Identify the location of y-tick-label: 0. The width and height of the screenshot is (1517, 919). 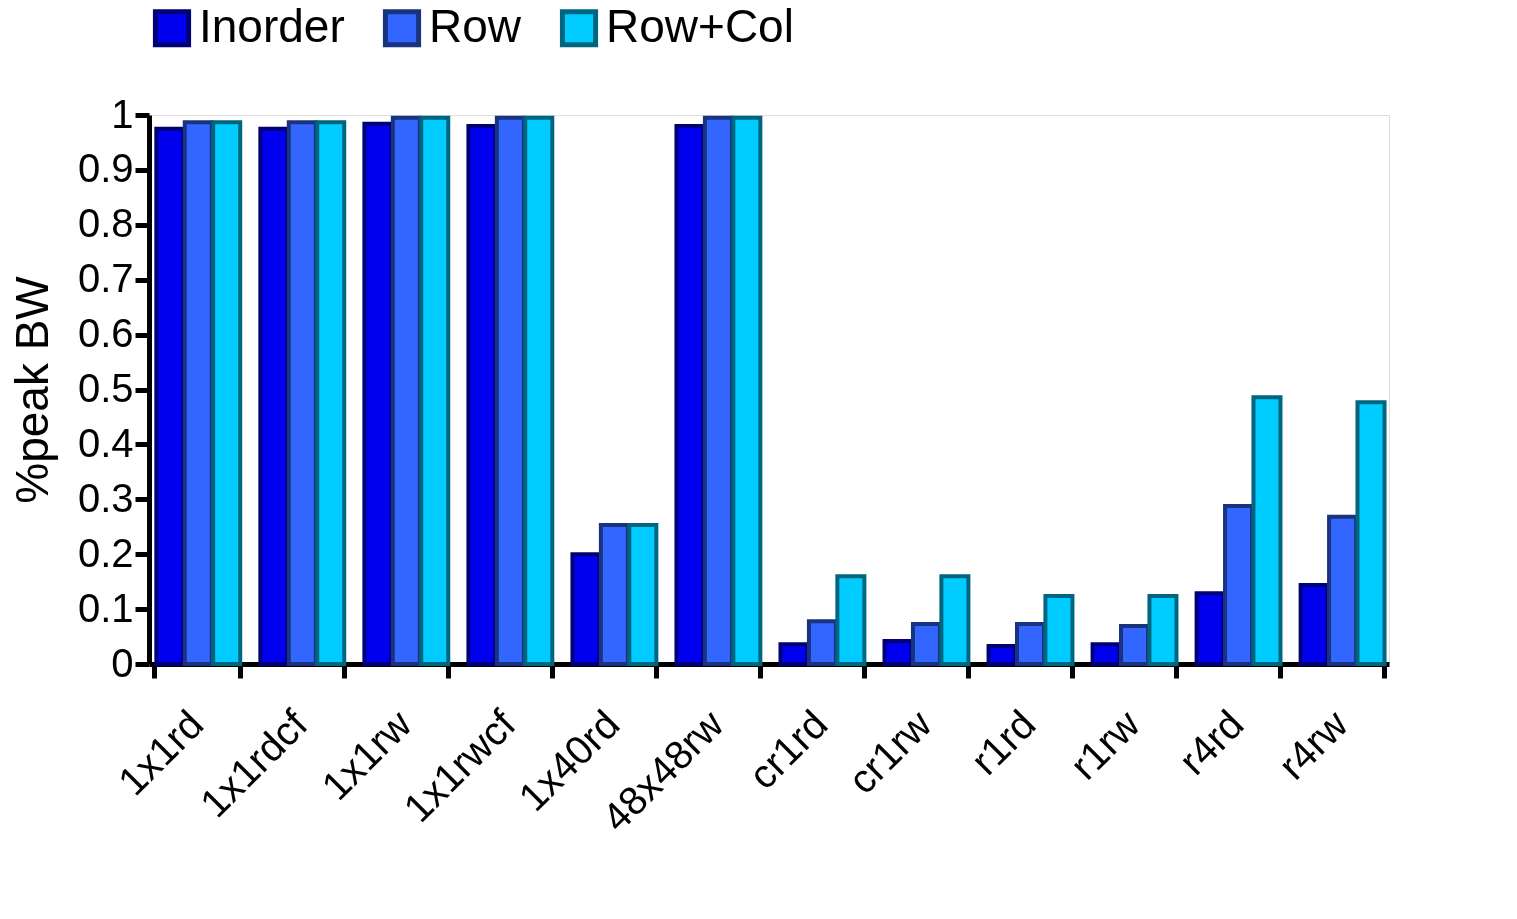
(122, 662).